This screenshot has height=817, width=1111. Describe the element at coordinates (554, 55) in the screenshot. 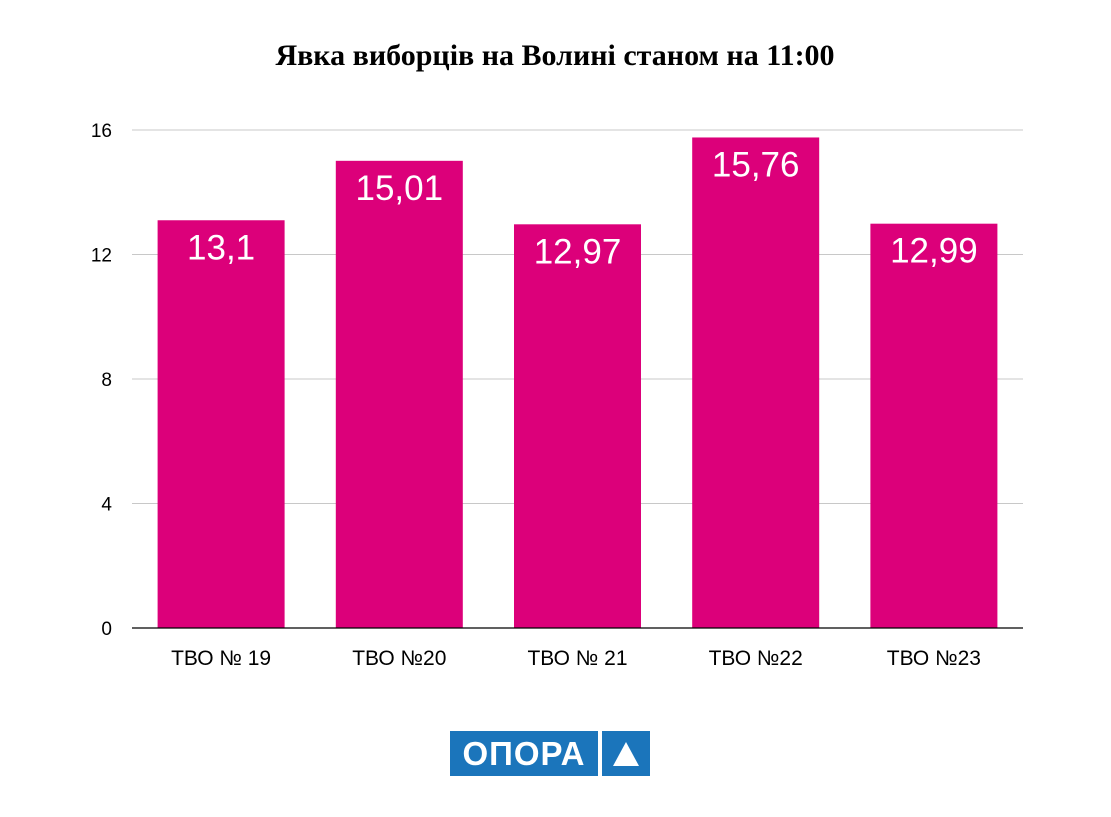

I see `chart-title: Явка виборців на Волині станом на 11:00` at that location.